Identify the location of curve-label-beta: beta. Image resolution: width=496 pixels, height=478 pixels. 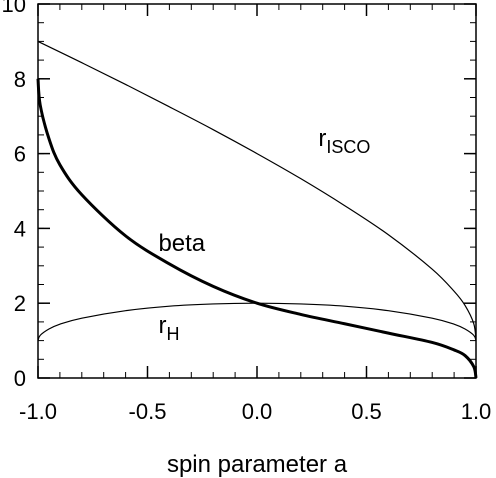
(181, 243).